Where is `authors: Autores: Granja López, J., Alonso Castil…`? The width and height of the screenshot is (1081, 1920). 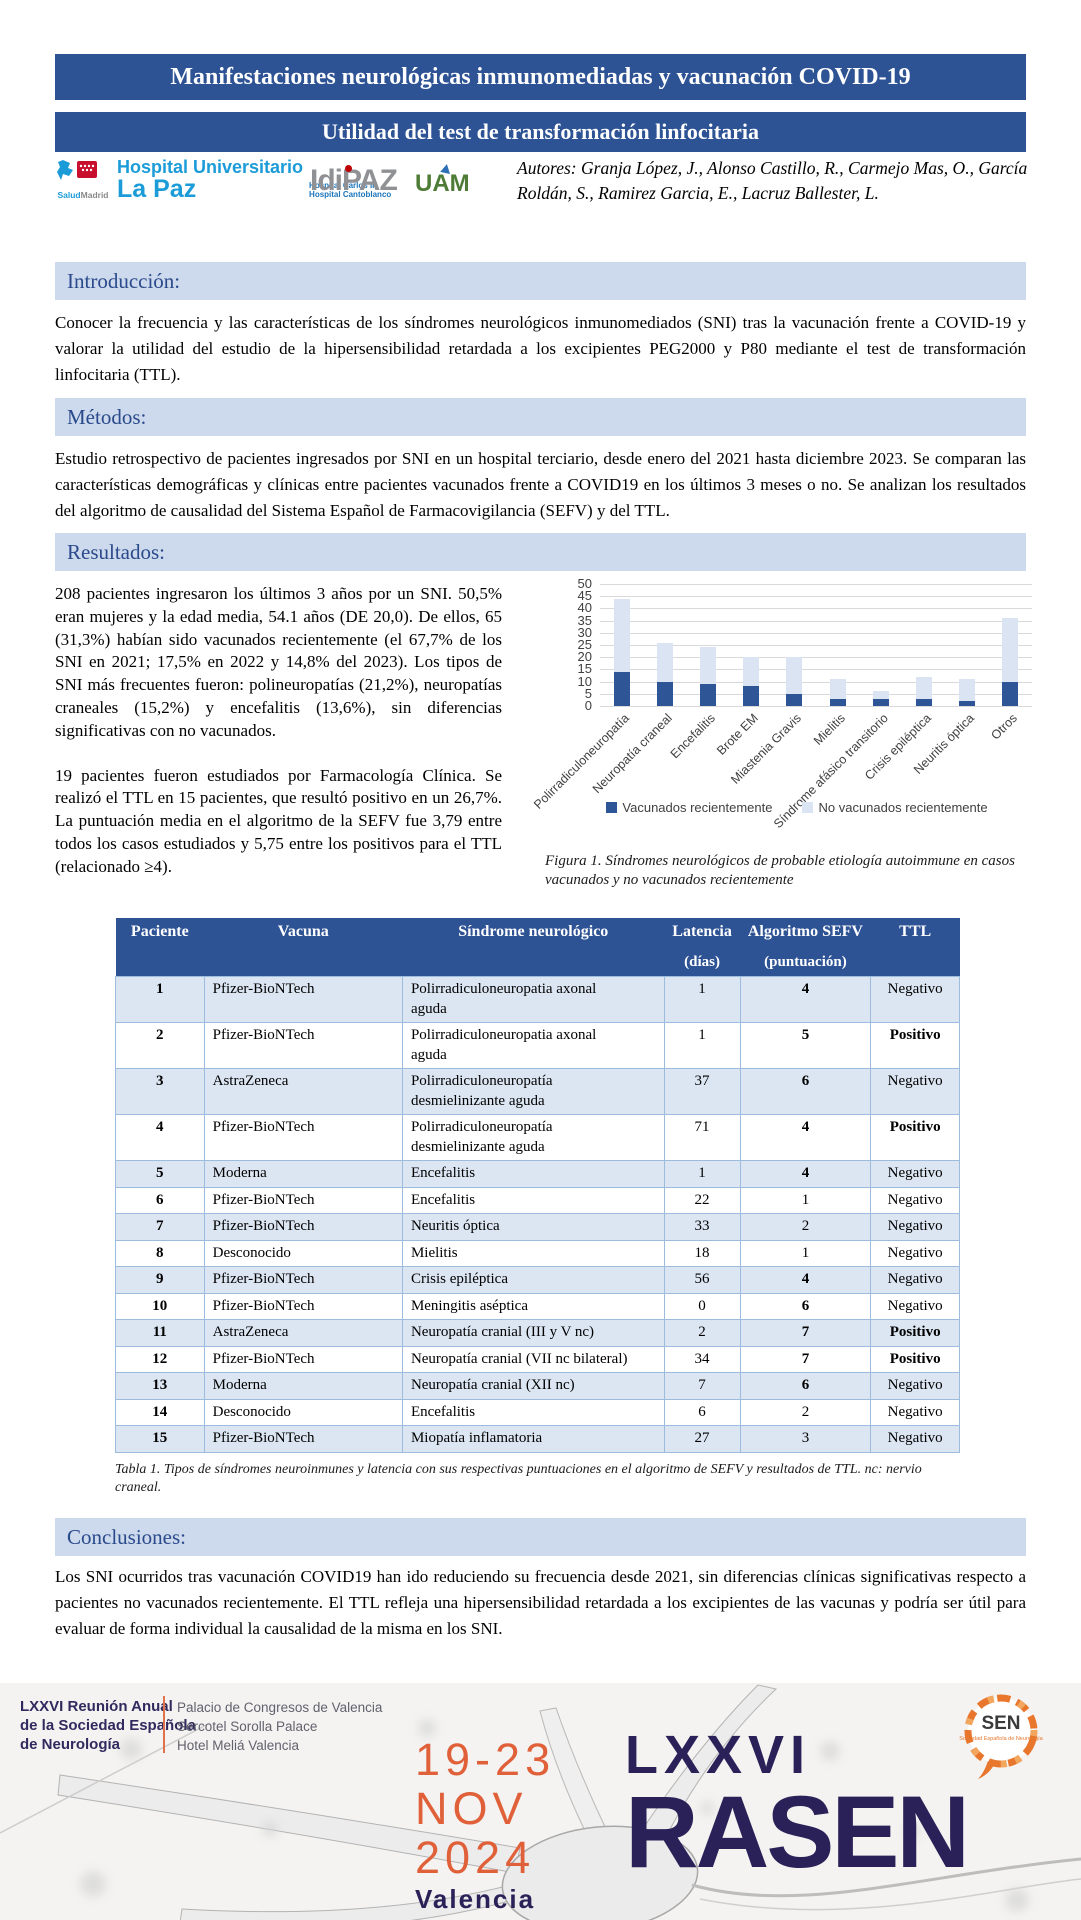 authors: Autores: Granja López, J., Alonso Castil… is located at coordinates (772, 180).